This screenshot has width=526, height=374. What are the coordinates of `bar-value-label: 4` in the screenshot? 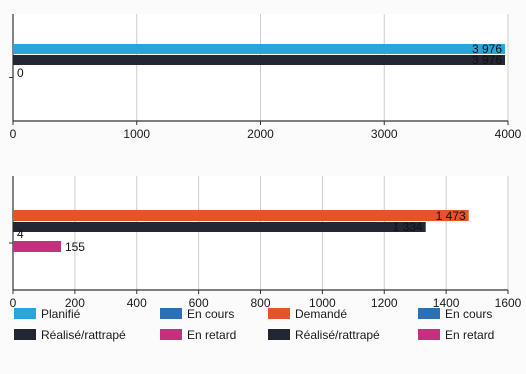 It's located at (20, 234).